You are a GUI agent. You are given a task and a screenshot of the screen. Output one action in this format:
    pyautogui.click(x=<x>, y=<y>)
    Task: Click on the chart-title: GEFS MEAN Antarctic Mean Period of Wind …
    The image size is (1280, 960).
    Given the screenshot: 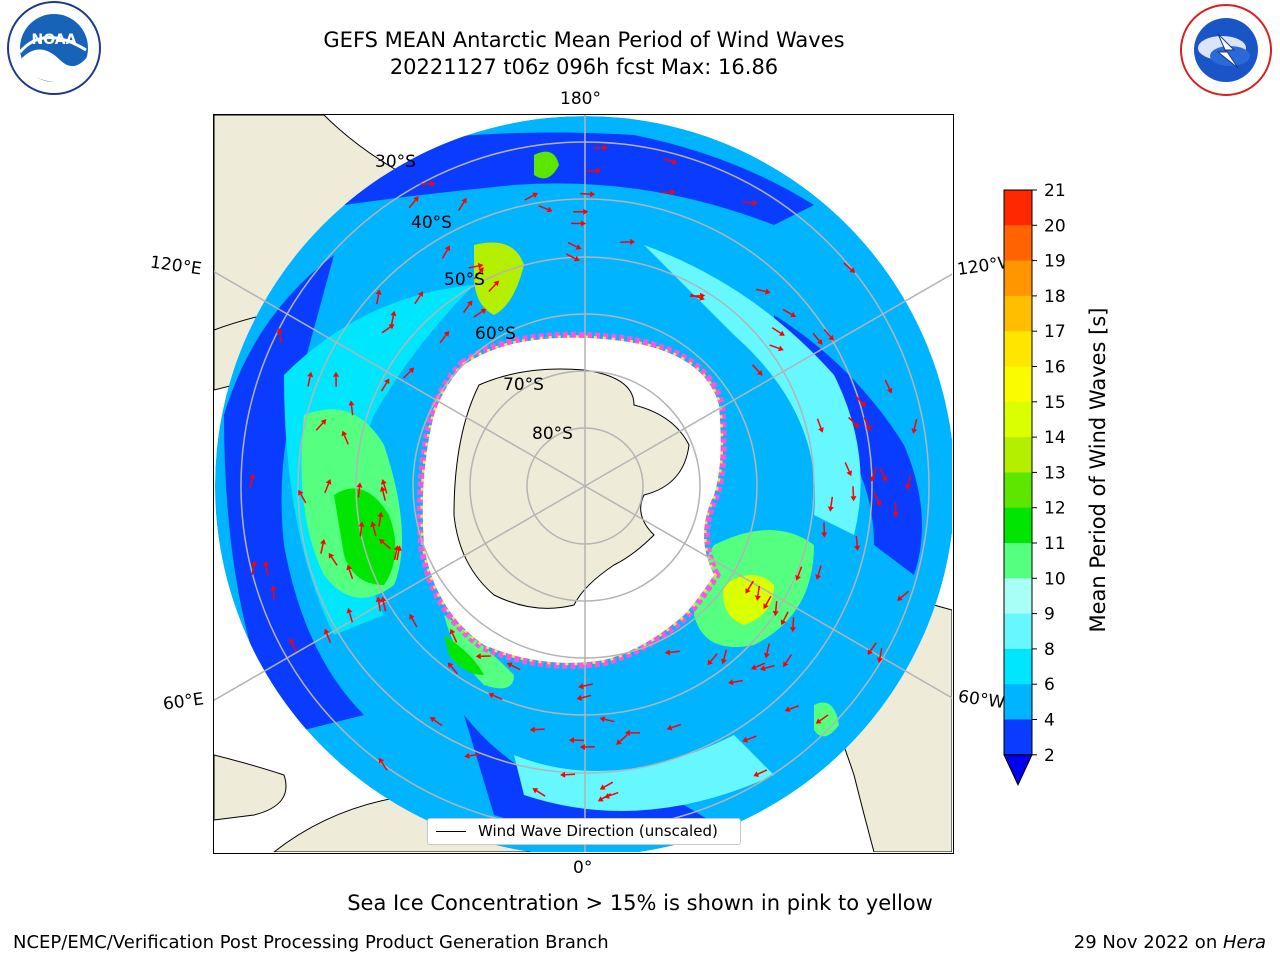 What is the action you would take?
    pyautogui.click(x=584, y=40)
    